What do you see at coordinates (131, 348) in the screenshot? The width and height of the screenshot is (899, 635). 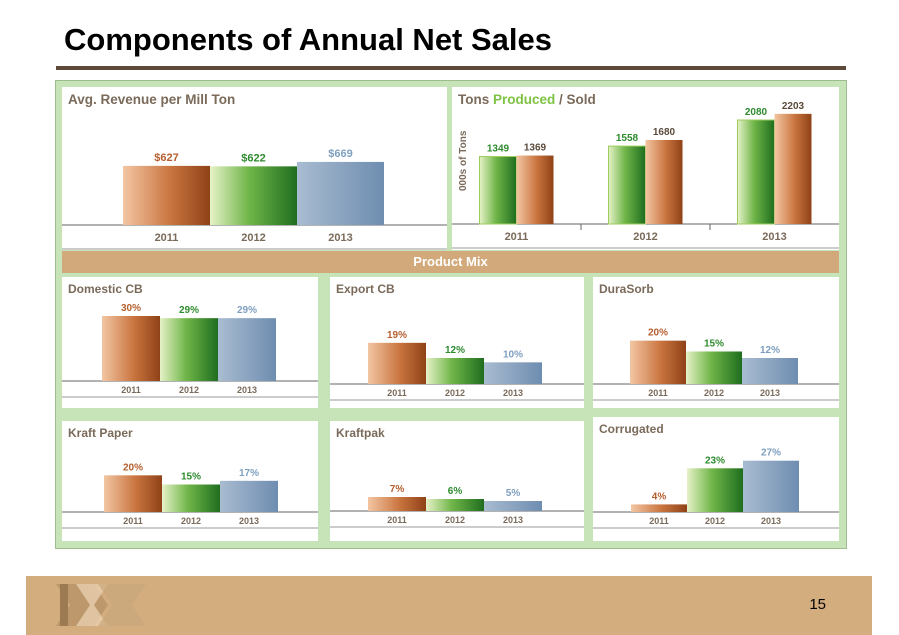 I see `domestic-cb-bar-2011` at bounding box center [131, 348].